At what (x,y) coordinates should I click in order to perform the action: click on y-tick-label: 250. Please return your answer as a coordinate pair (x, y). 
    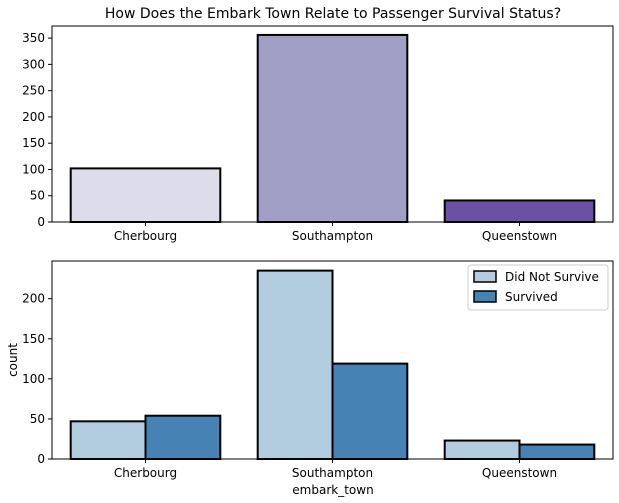
    Looking at the image, I should click on (33, 91).